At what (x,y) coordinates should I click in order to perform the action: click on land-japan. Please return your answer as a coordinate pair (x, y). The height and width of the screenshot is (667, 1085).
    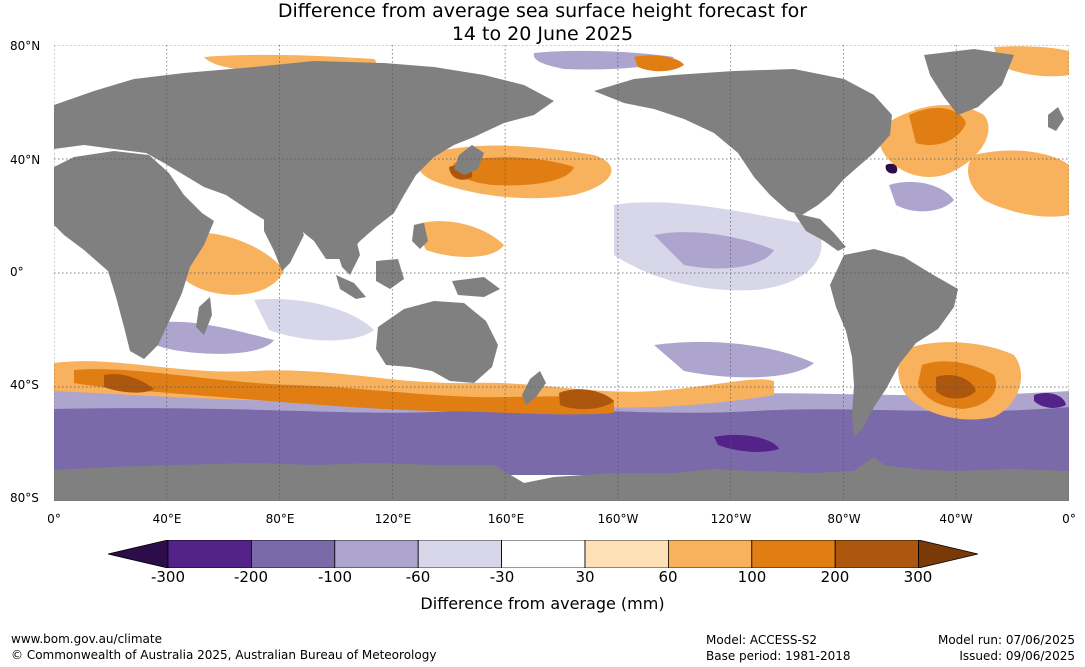
    Looking at the image, I should click on (469, 160).